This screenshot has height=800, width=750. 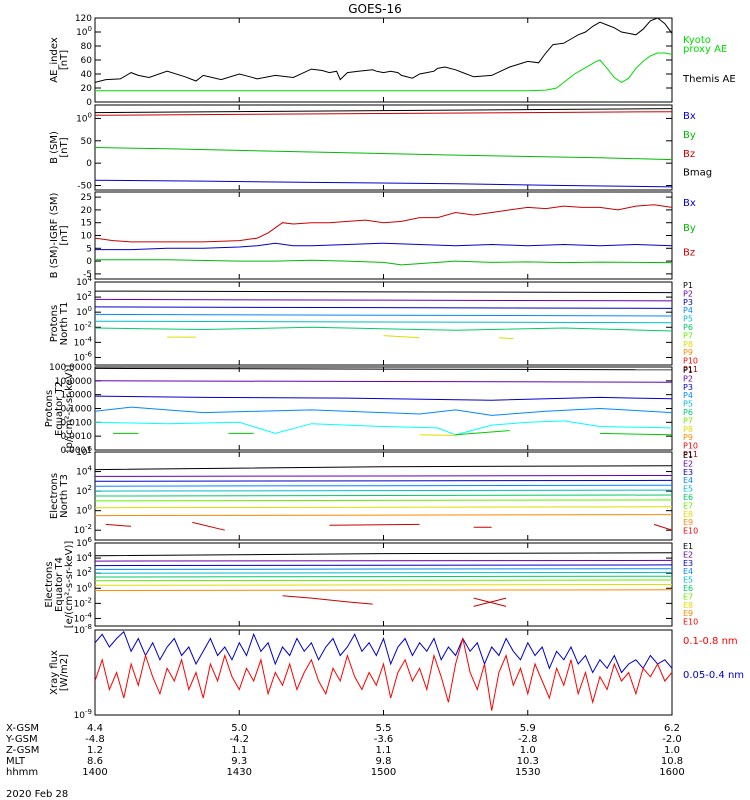 What do you see at coordinates (239, 761) in the screenshot?
I see `ephemeris-value: 9.3` at bounding box center [239, 761].